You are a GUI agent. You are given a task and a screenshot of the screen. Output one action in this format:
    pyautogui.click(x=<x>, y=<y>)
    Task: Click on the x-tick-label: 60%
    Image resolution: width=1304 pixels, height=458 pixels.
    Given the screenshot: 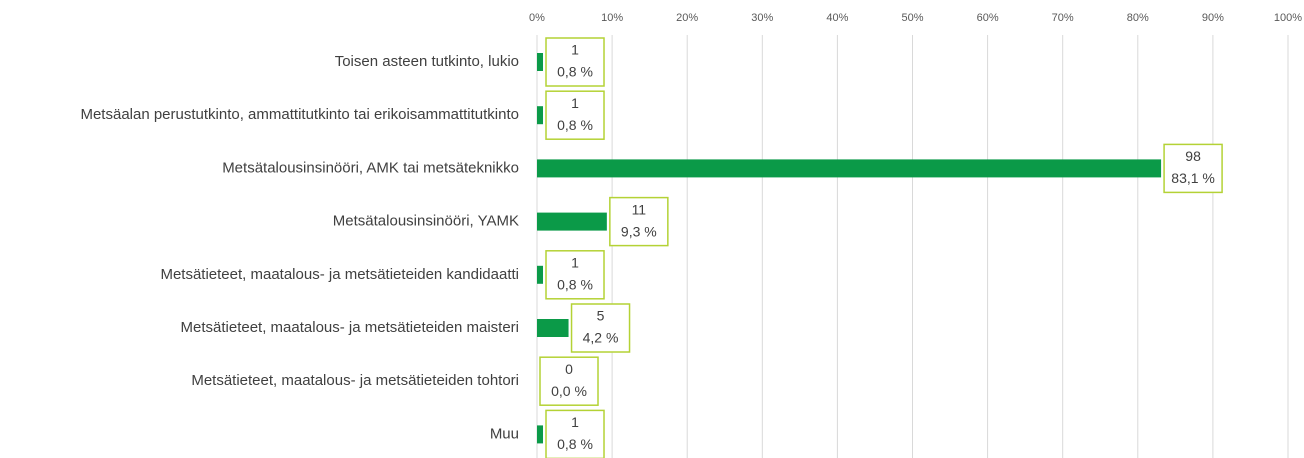 What is the action you would take?
    pyautogui.click(x=988, y=18)
    